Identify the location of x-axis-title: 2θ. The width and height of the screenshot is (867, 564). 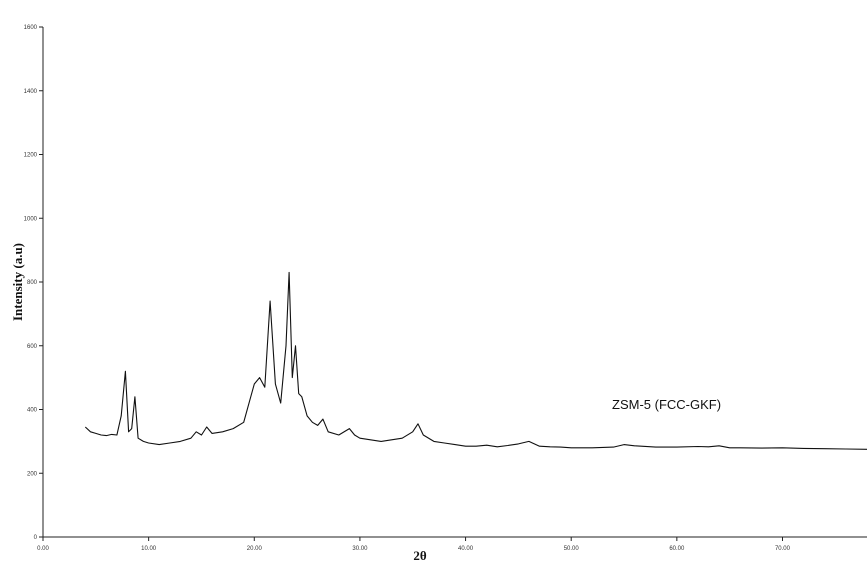
(420, 555).